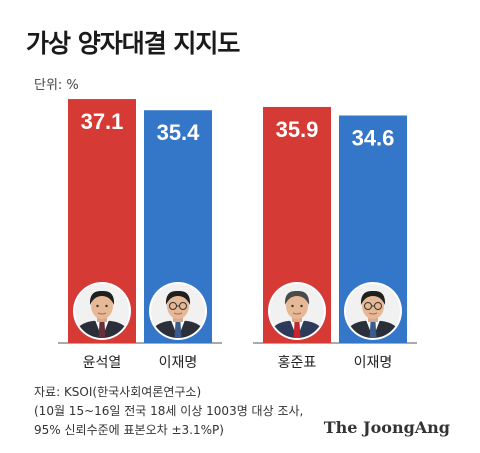  Describe the element at coordinates (129, 430) in the screenshot. I see `source-line-3: 95% 신뢰수준에 표본오차 ±3.1%P)` at that location.